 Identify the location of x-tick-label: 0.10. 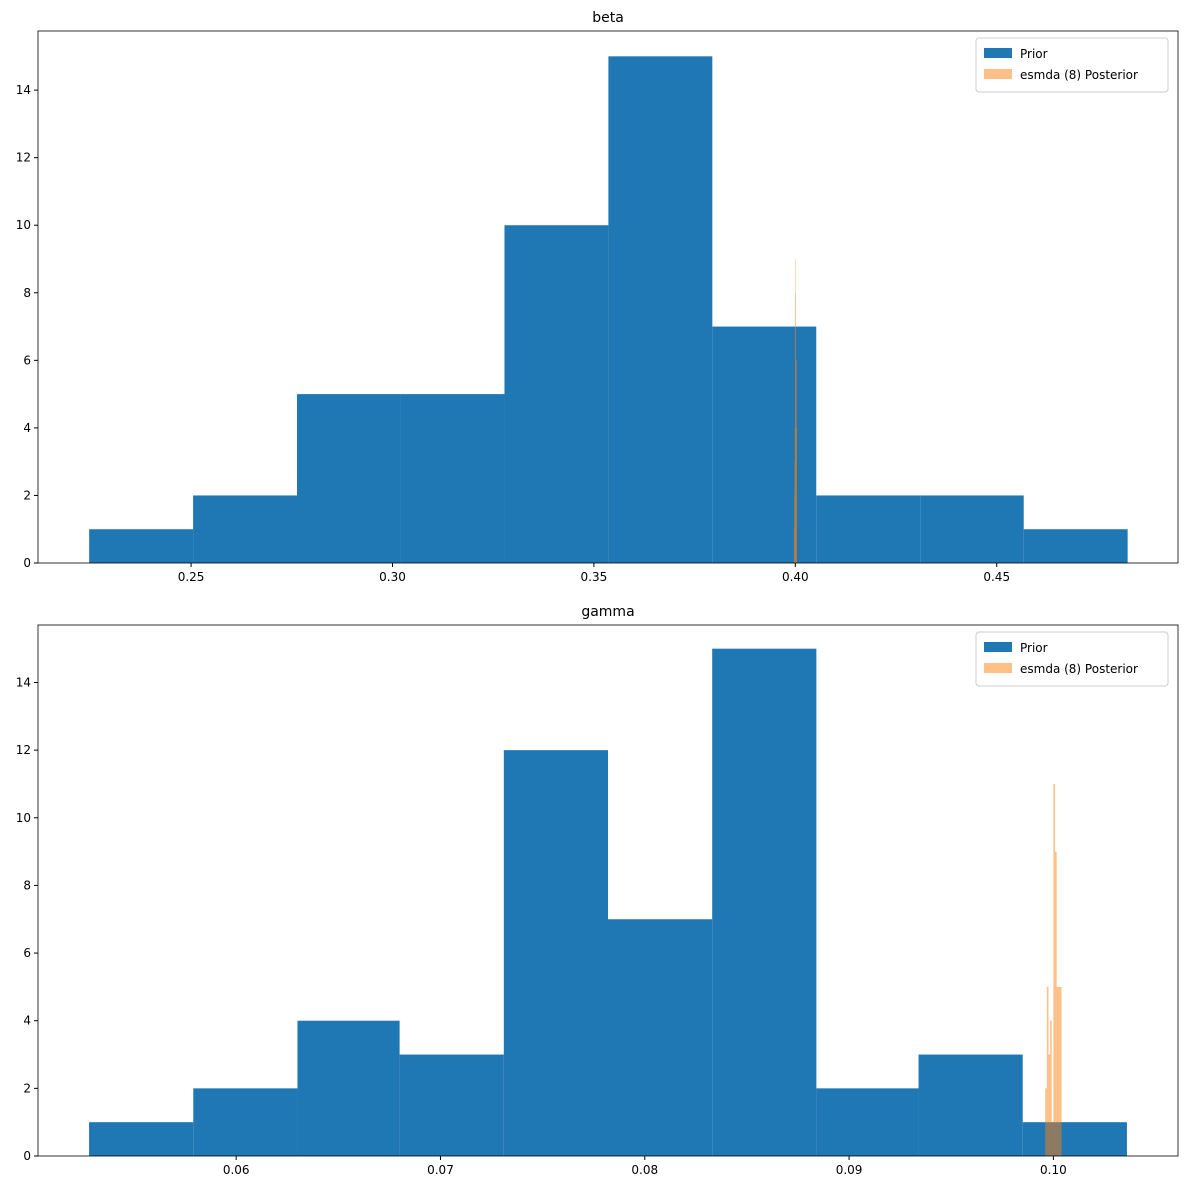
(1053, 1170).